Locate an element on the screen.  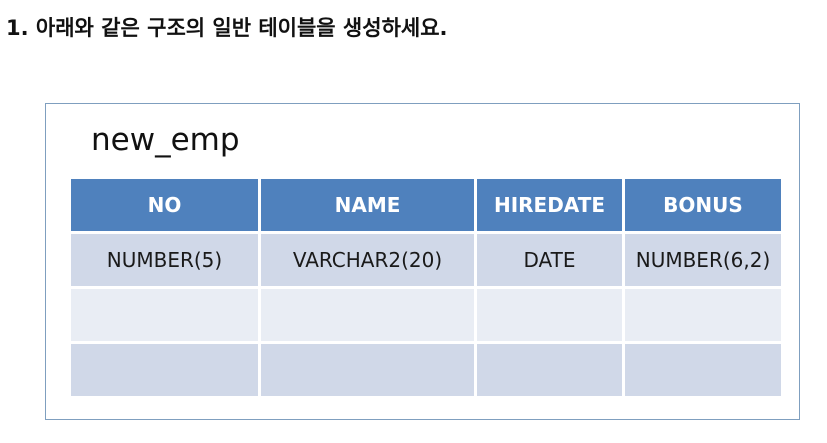
table-row: NUMBER(5) VARCHAR2(20) DATE NUMBER(6,2) is located at coordinates (426, 260).